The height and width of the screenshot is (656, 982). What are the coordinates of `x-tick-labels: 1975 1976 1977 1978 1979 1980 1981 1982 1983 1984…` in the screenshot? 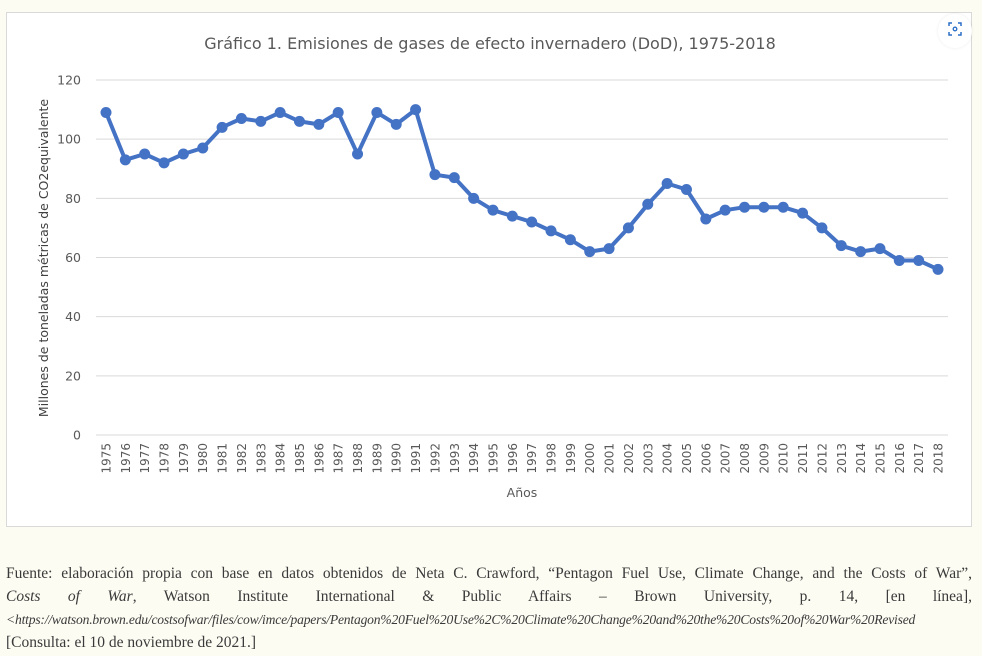 It's located at (523, 458).